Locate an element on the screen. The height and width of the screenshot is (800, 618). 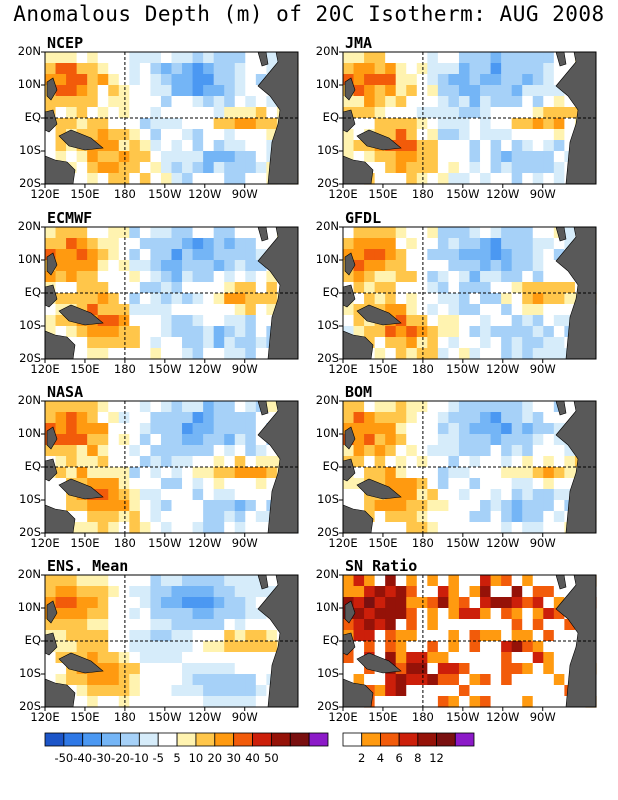
lon-label: 120E is located at coordinates (45, 369).